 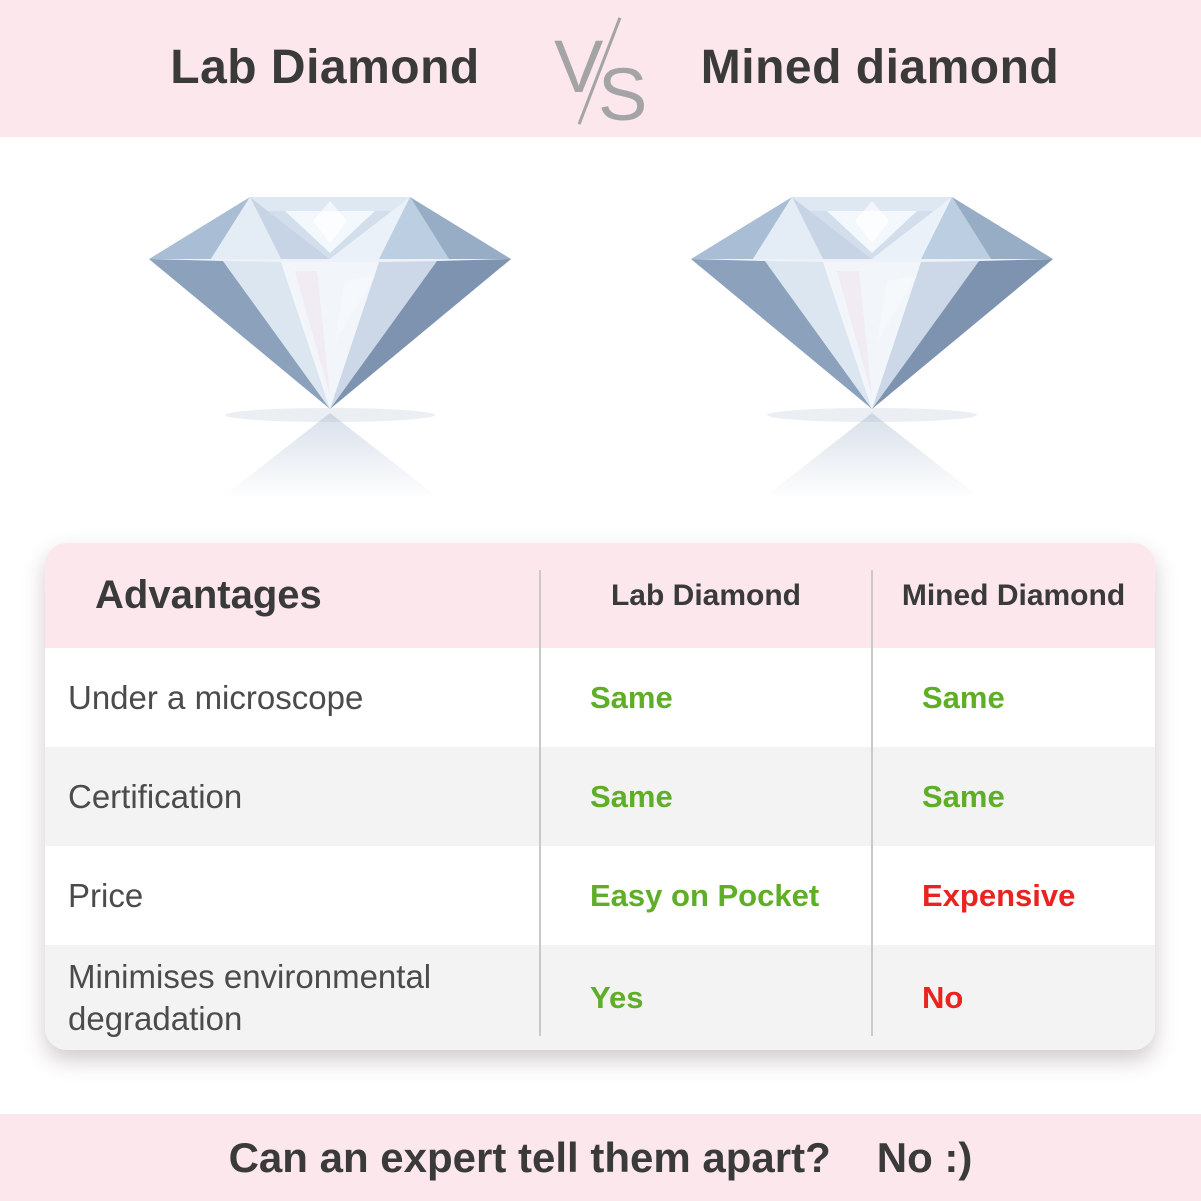 I want to click on cell-value: Expensive, so click(x=1013, y=896).